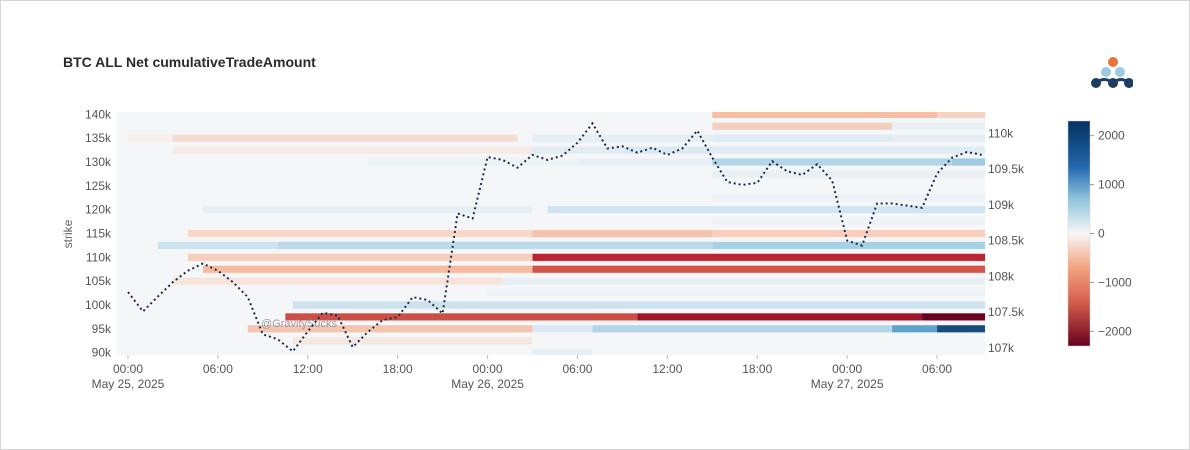  I want to click on x-tick-date-label: May 27, 2025, so click(847, 384).